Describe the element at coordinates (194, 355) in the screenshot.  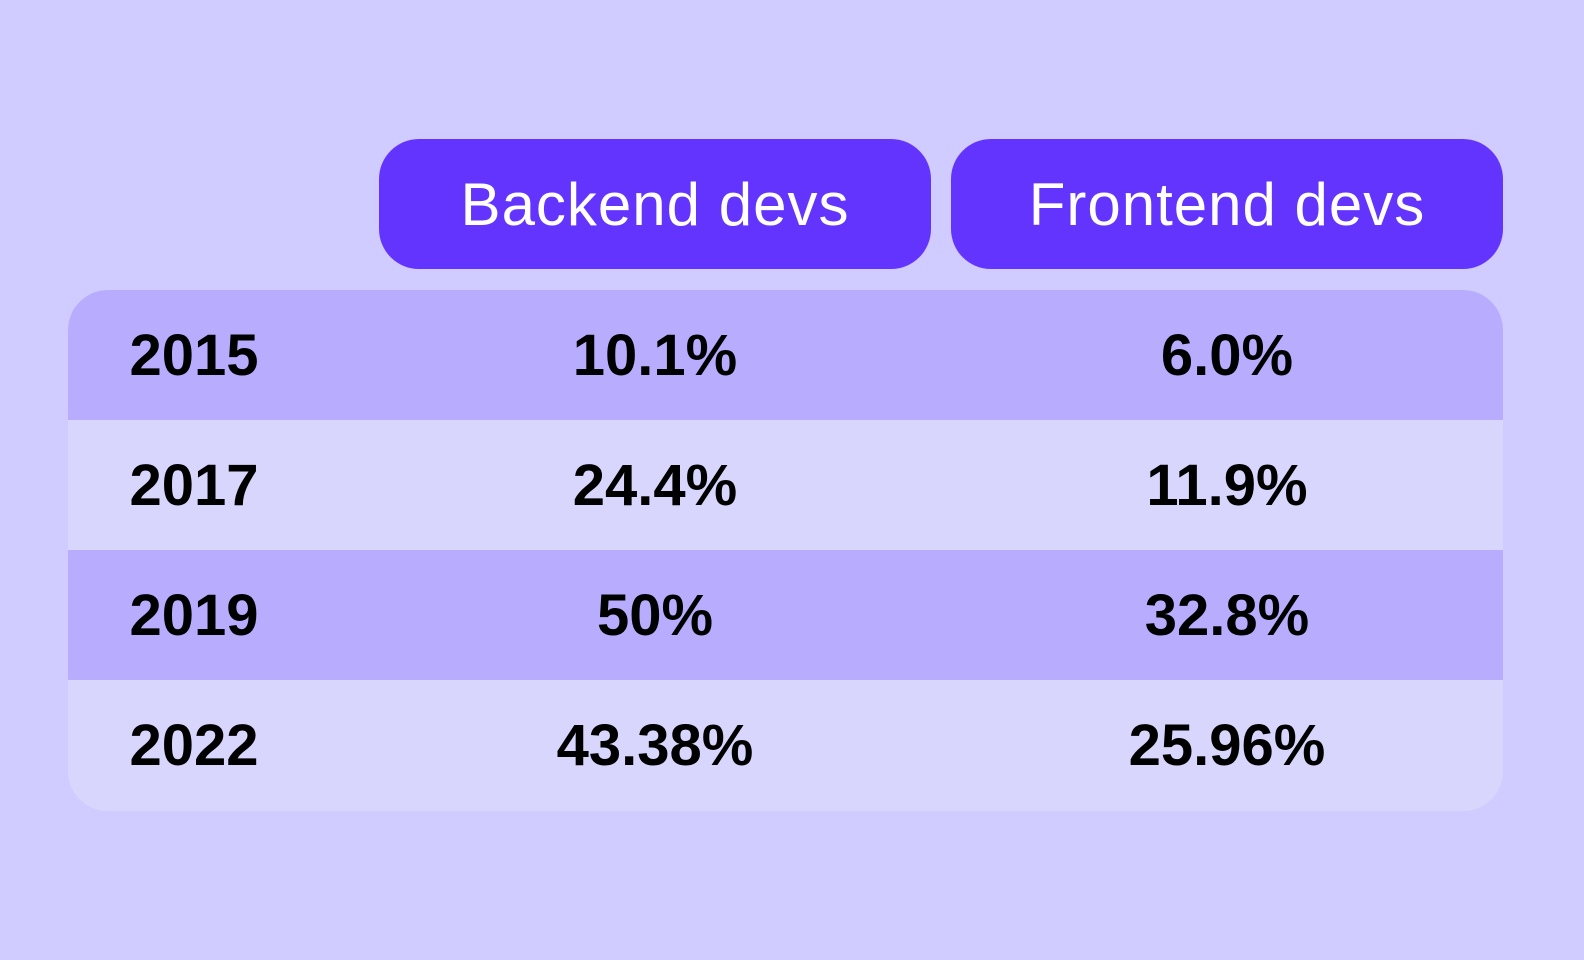
I see `year-cell: 2015` at that location.